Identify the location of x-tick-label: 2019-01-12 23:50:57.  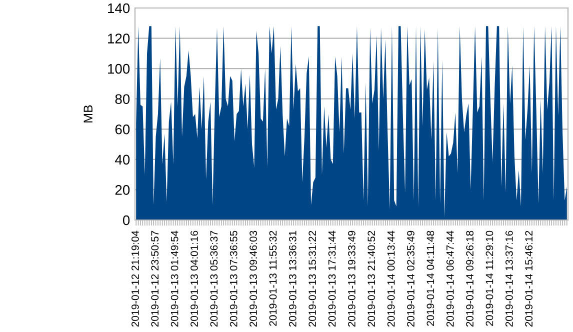
(155, 278).